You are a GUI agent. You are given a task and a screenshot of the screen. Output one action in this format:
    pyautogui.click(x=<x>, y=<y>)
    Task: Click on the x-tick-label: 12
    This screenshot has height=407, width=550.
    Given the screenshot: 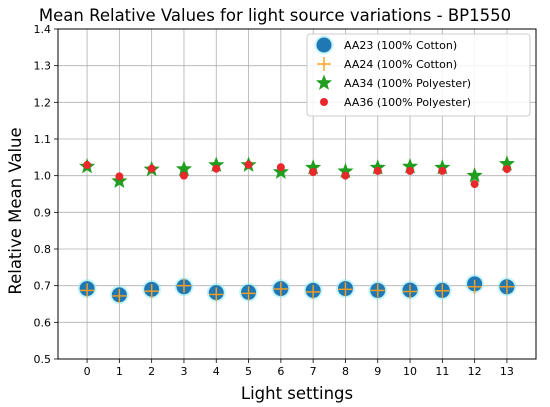 What is the action you would take?
    pyautogui.click(x=475, y=371)
    